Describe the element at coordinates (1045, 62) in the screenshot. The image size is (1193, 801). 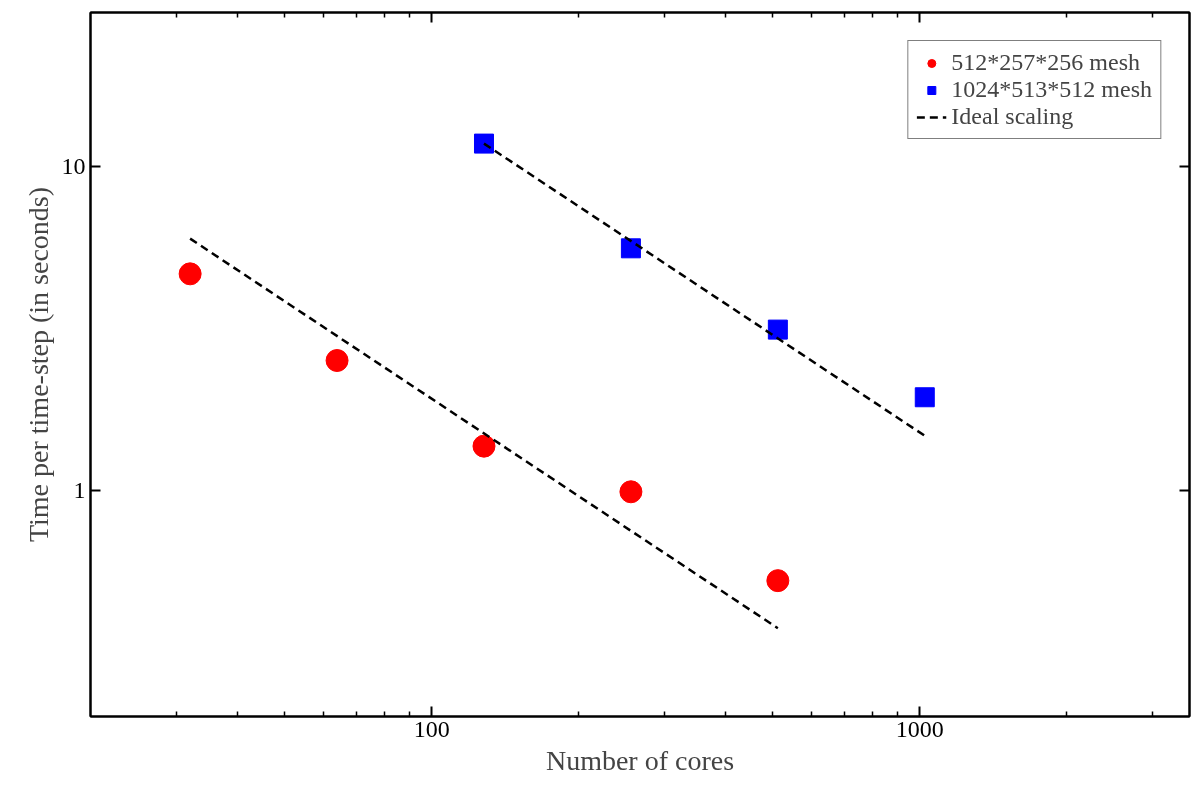
I see `legend-label: 512*257*256 mesh` at that location.